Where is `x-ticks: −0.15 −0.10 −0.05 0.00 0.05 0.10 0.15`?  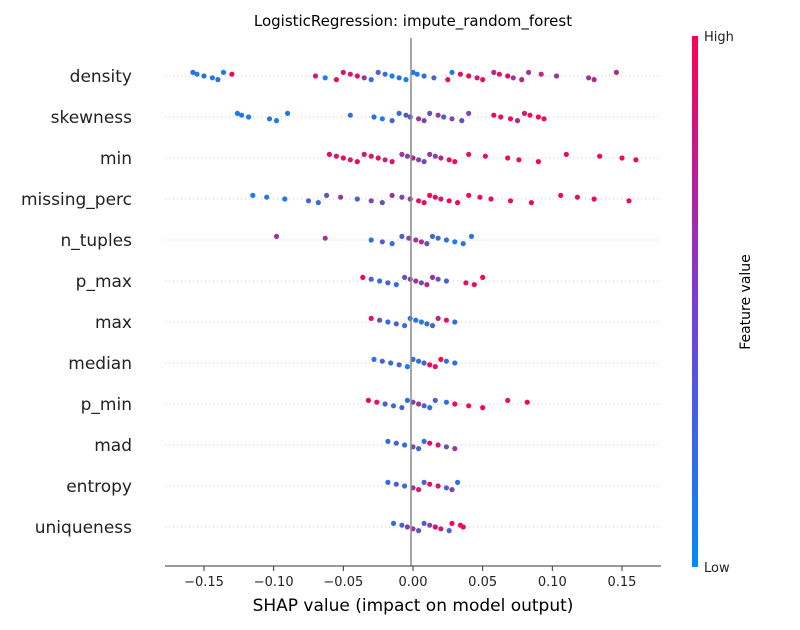
x-ticks: −0.15 −0.10 −0.05 0.00 0.05 0.10 0.15 is located at coordinates (410, 578).